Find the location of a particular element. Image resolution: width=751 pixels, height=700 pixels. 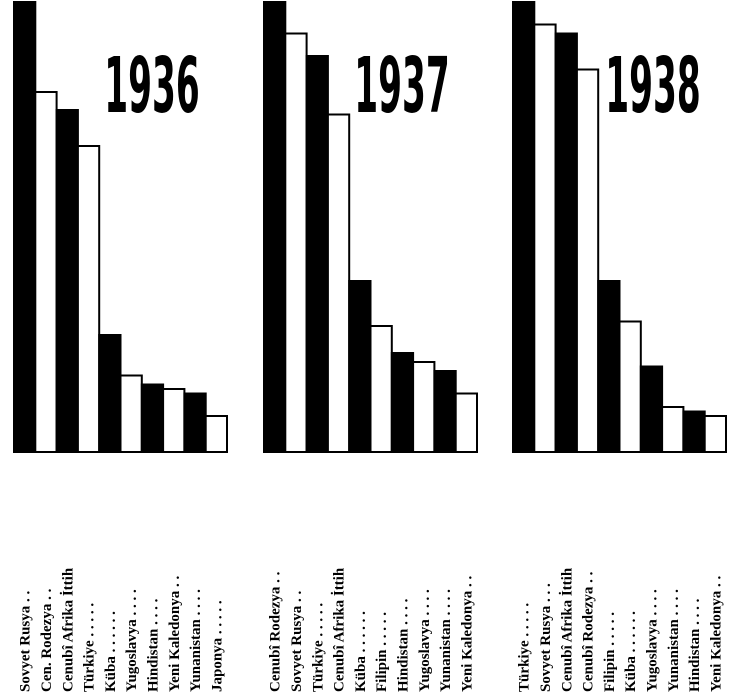

category-label-1936-9: Yunanistan . . . . is located at coordinates (196, 640).